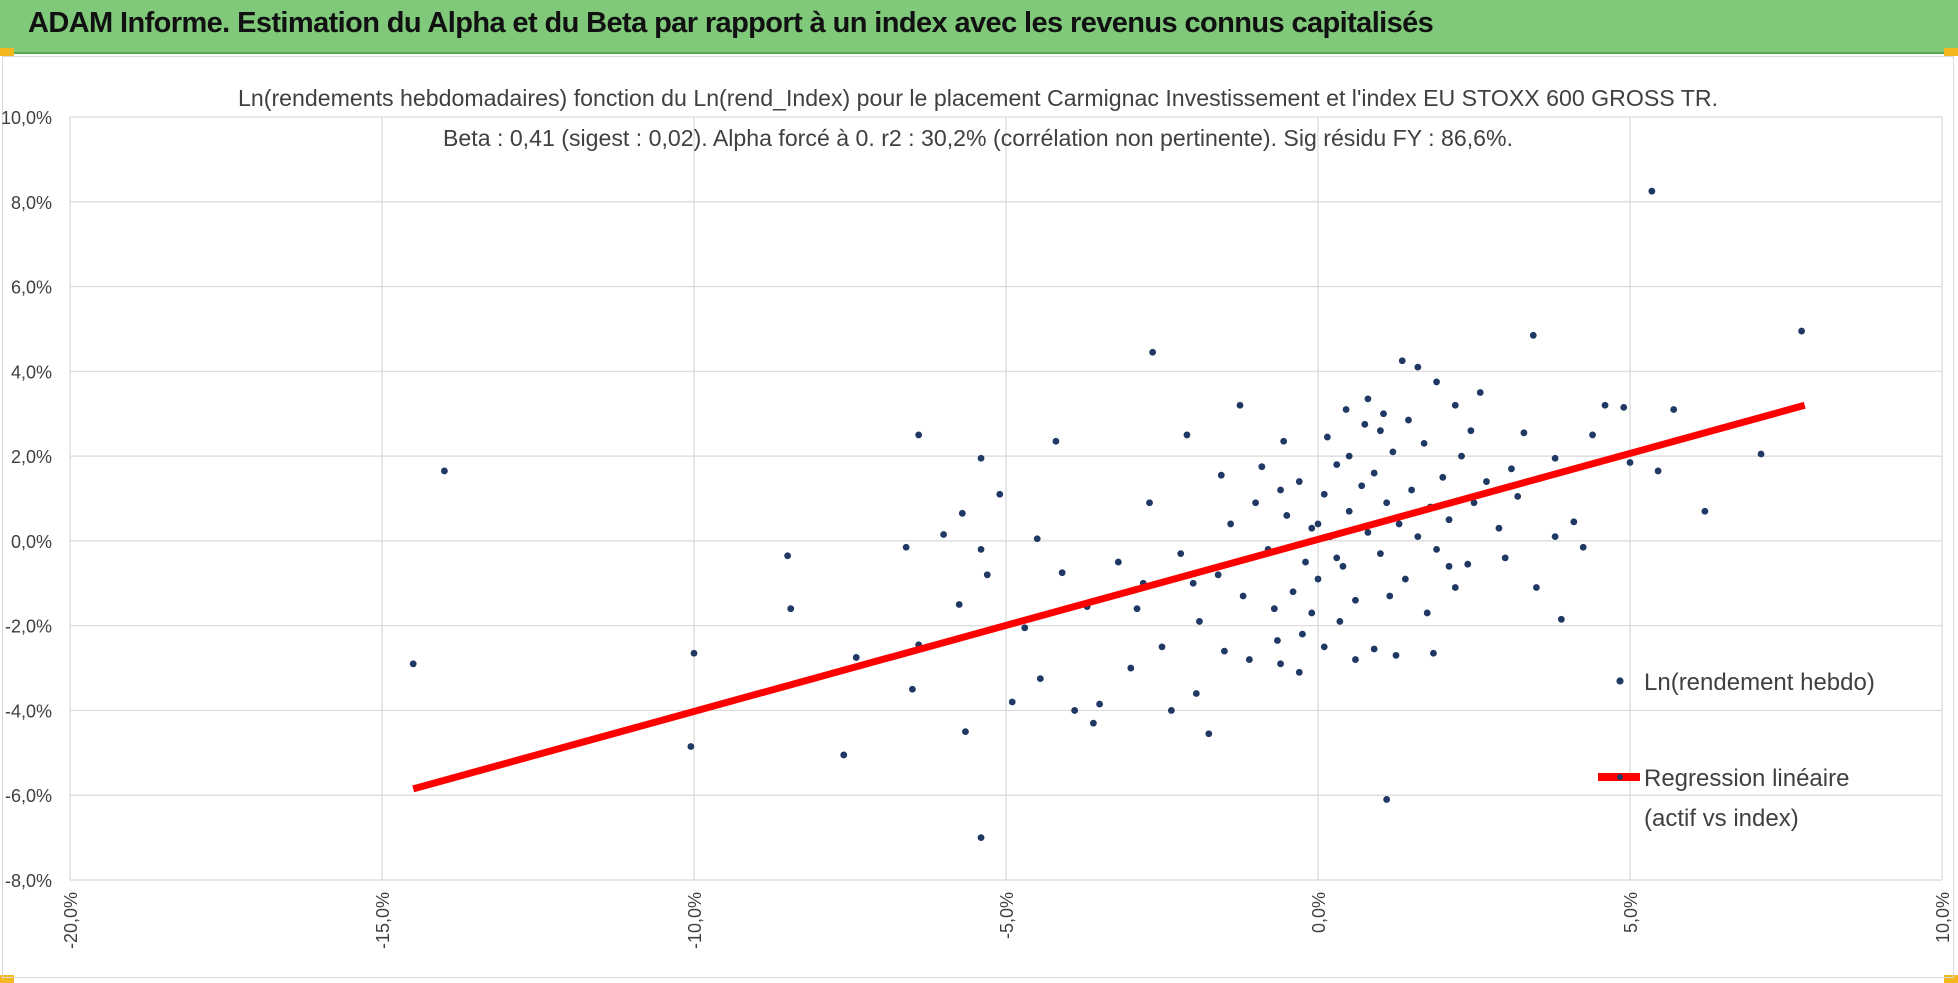 Image resolution: width=1958 pixels, height=983 pixels. Describe the element at coordinates (383, 920) in the screenshot. I see `x-tick-label: -15,0%` at that location.